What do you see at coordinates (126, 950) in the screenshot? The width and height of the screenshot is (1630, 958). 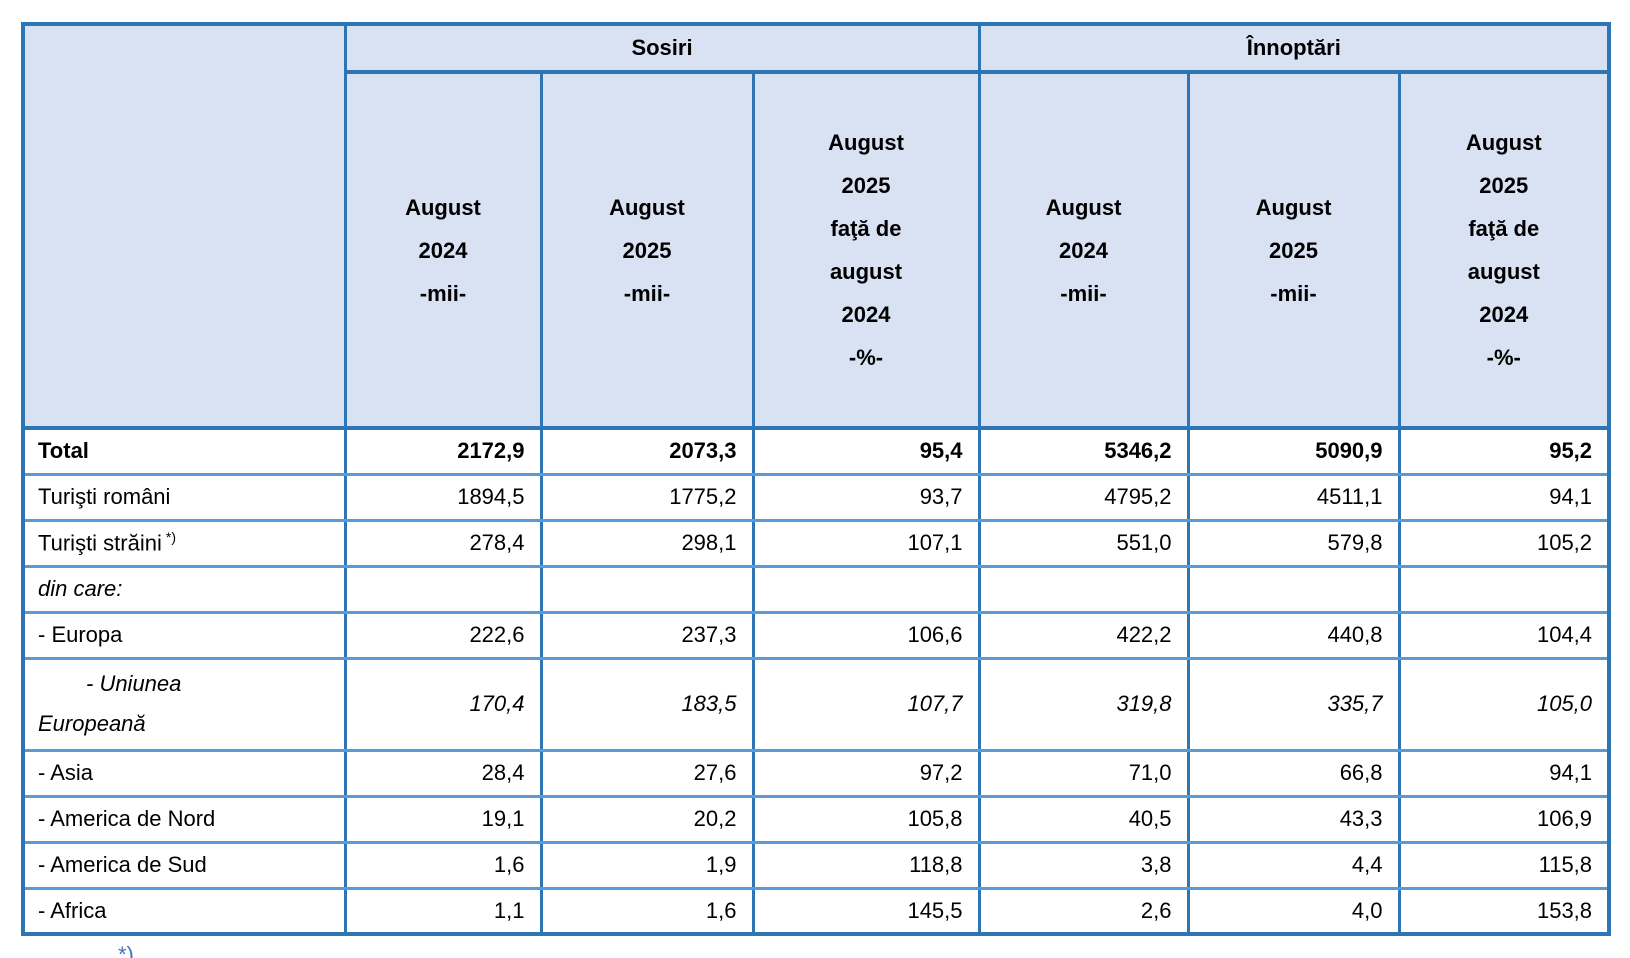 I see `footnote-fragment: *)` at bounding box center [126, 950].